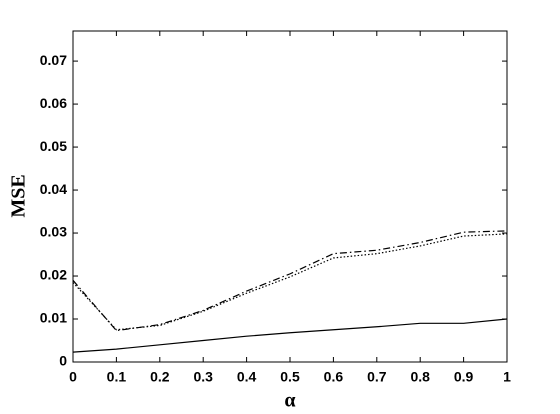 This screenshot has width=560, height=414. What do you see at coordinates (53, 275) in the screenshot?
I see `y-tick-label: 0.02` at bounding box center [53, 275].